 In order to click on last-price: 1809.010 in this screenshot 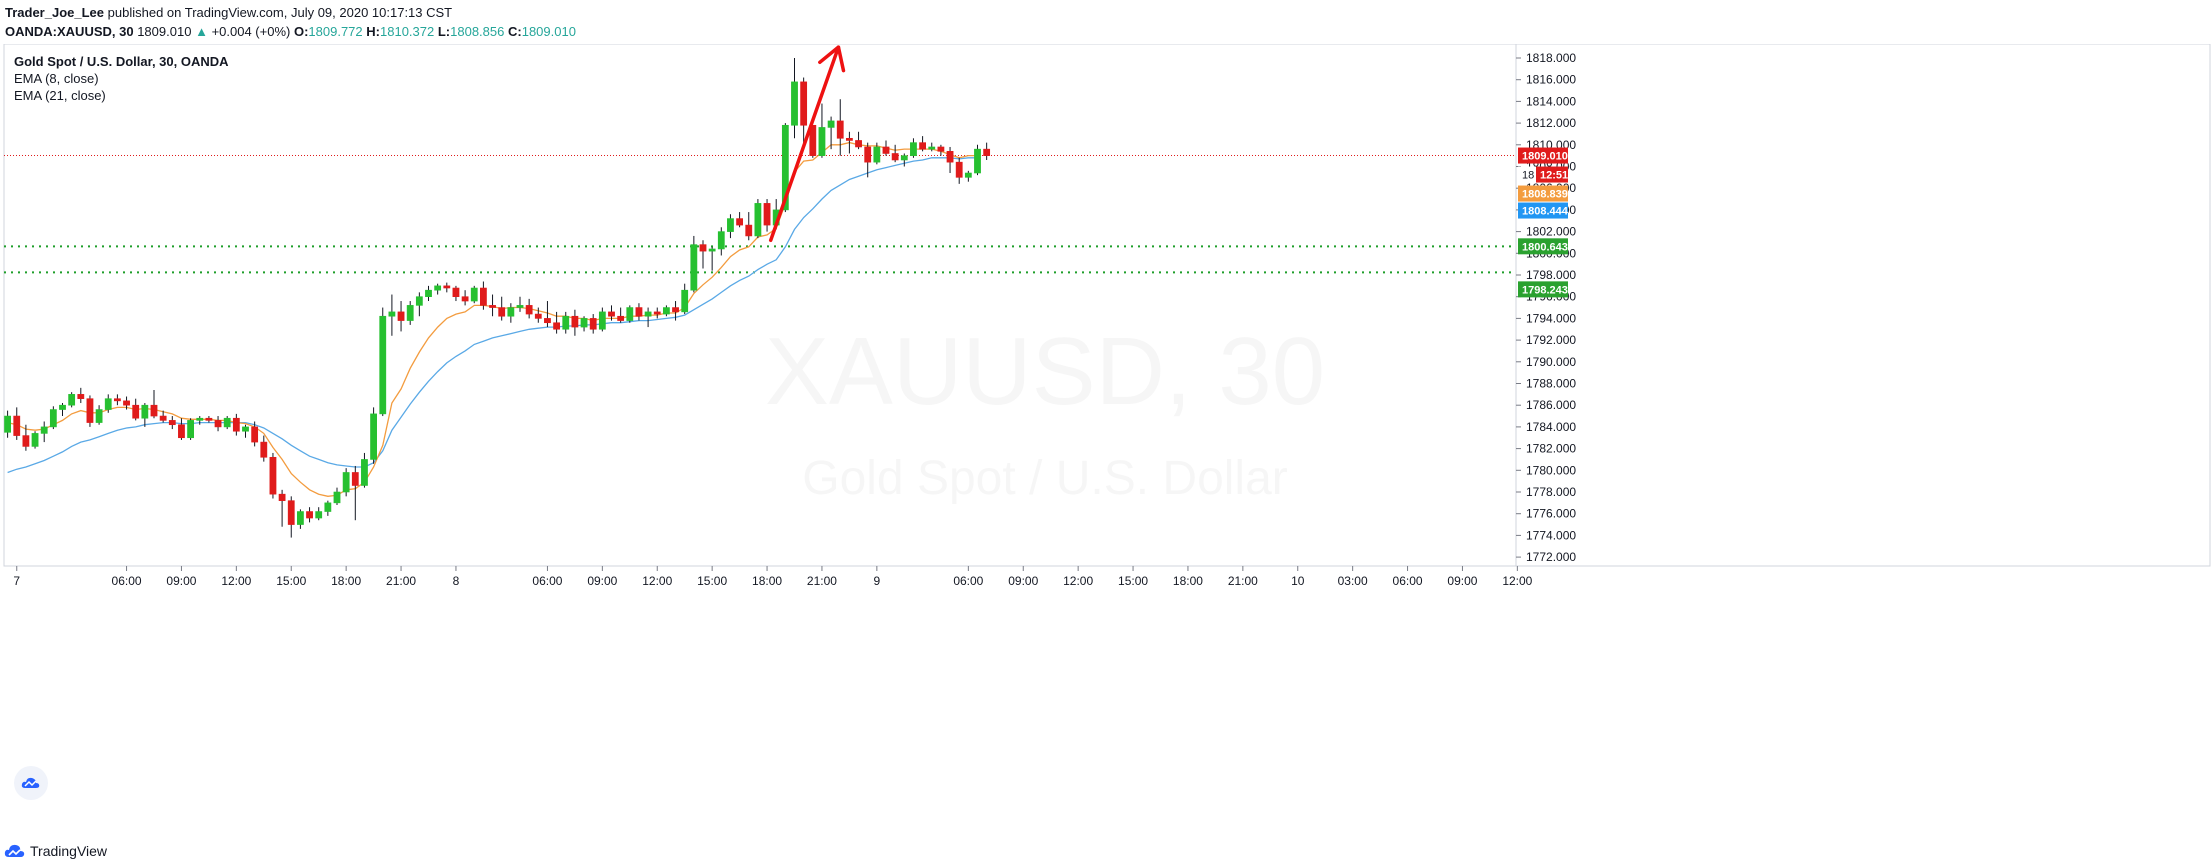, I will do `click(164, 31)`.